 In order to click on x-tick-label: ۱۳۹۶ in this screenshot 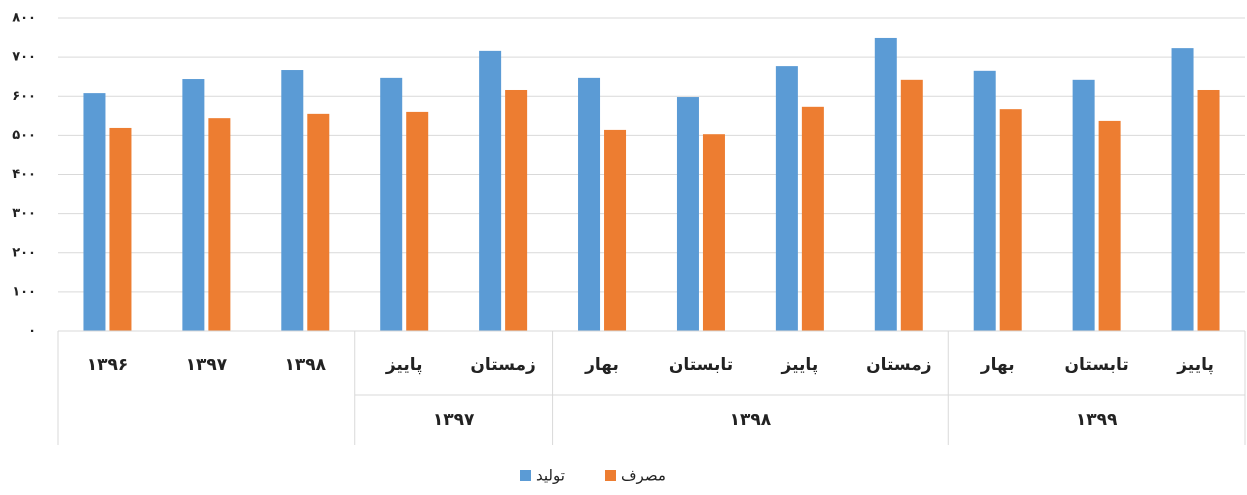, I will do `click(108, 365)`.